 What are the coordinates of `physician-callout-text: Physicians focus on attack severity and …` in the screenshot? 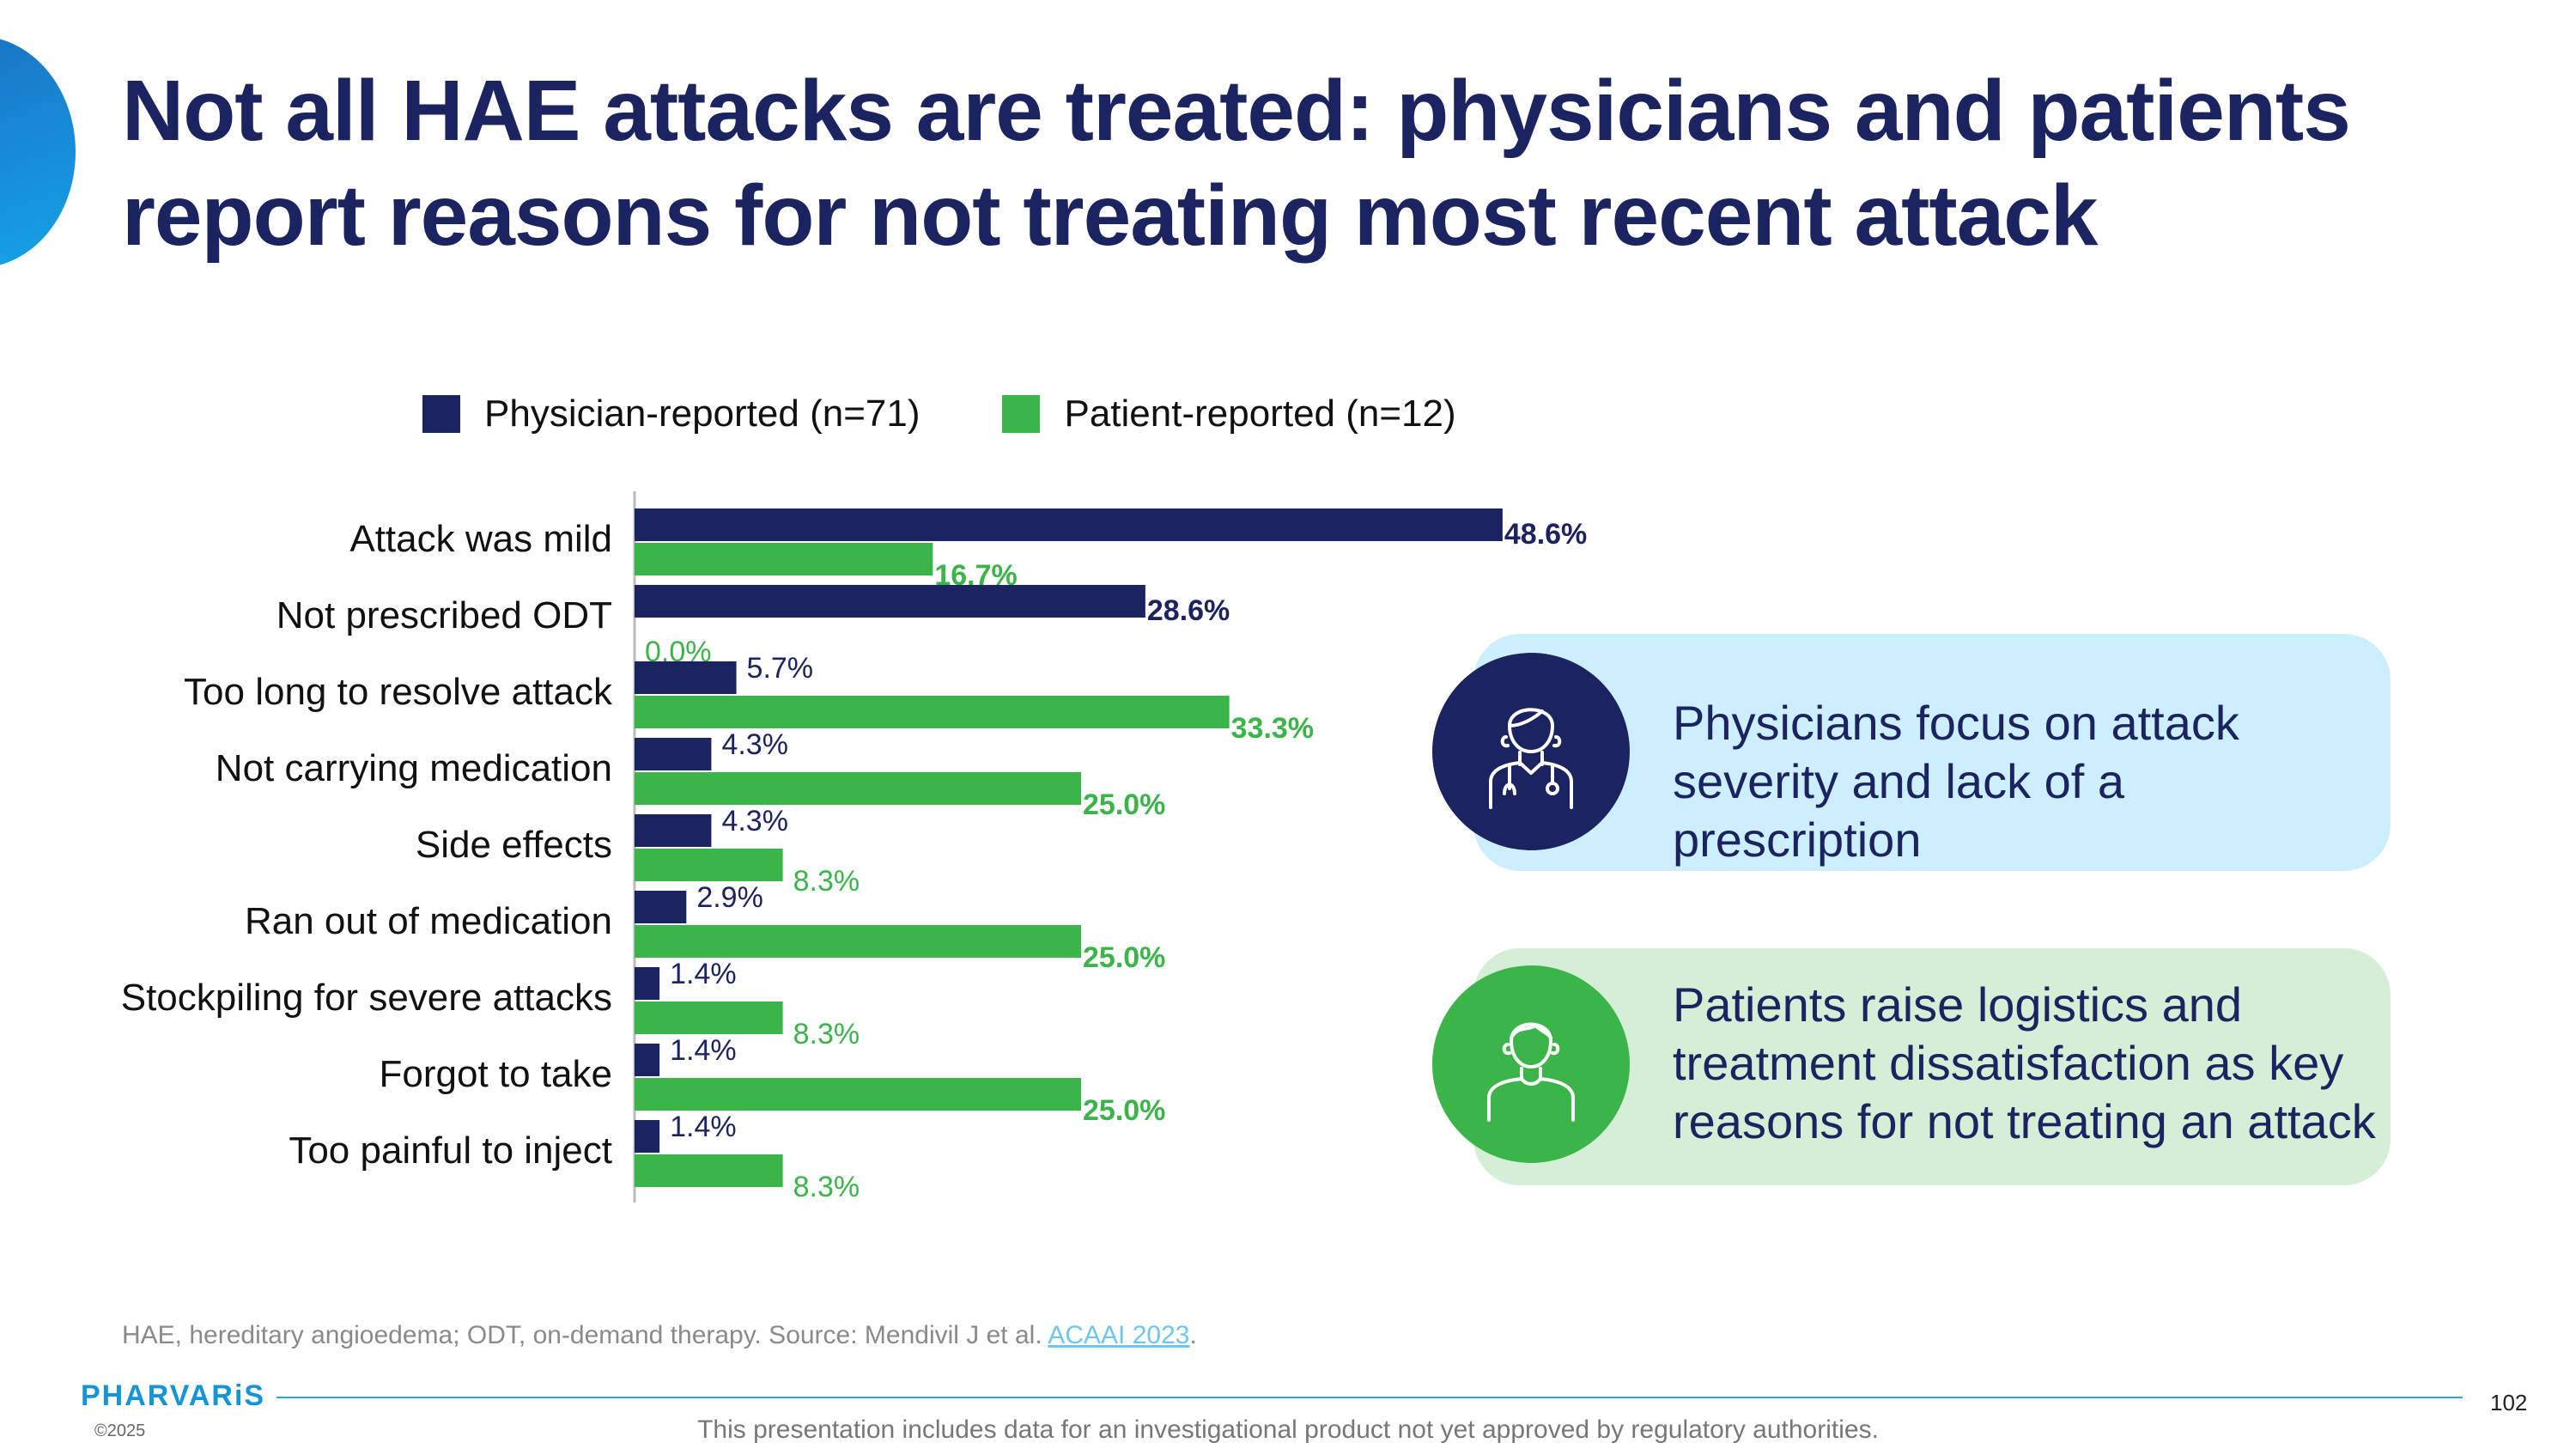 It's located at (1956, 781).